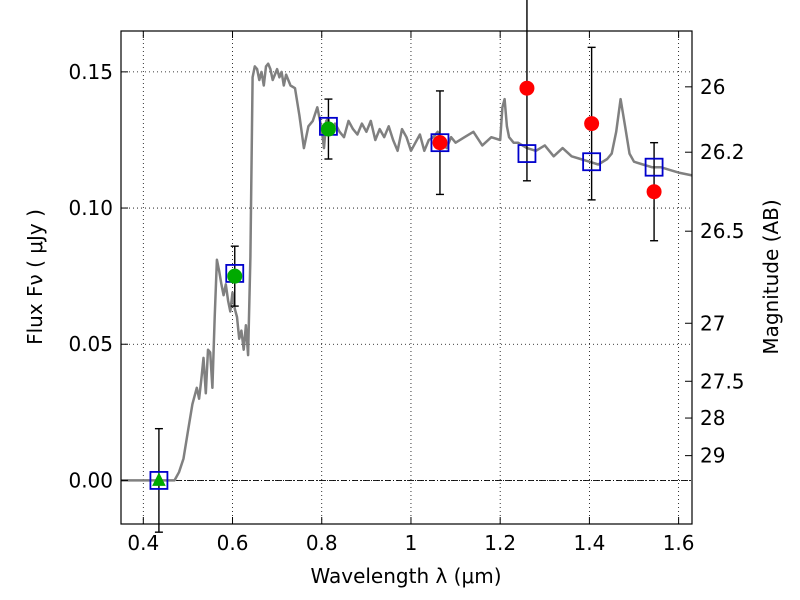  Describe the element at coordinates (712, 456) in the screenshot. I see `right-tick-label: 29` at that location.